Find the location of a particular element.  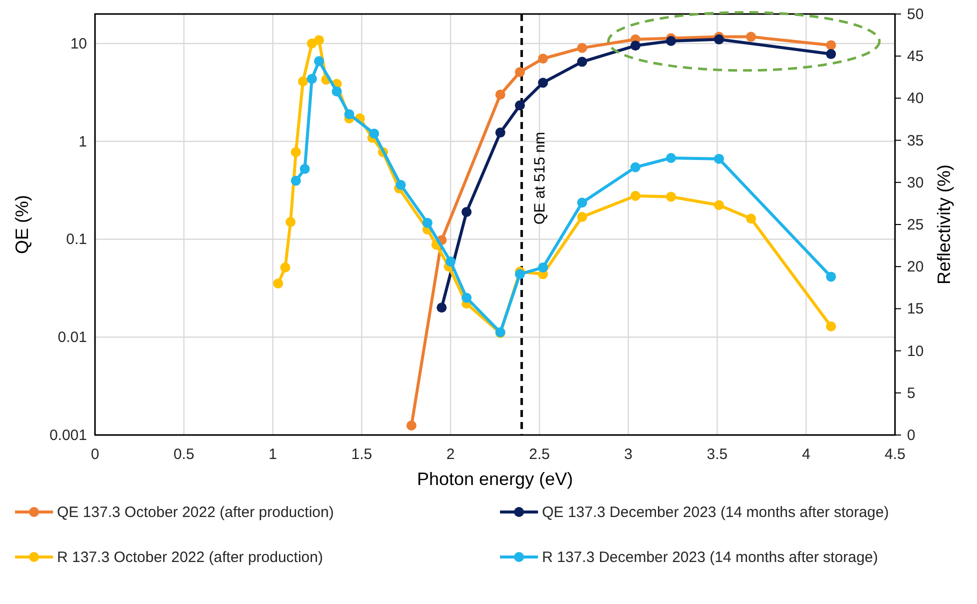

x-tick-label: 0.5 is located at coordinates (183, 454).